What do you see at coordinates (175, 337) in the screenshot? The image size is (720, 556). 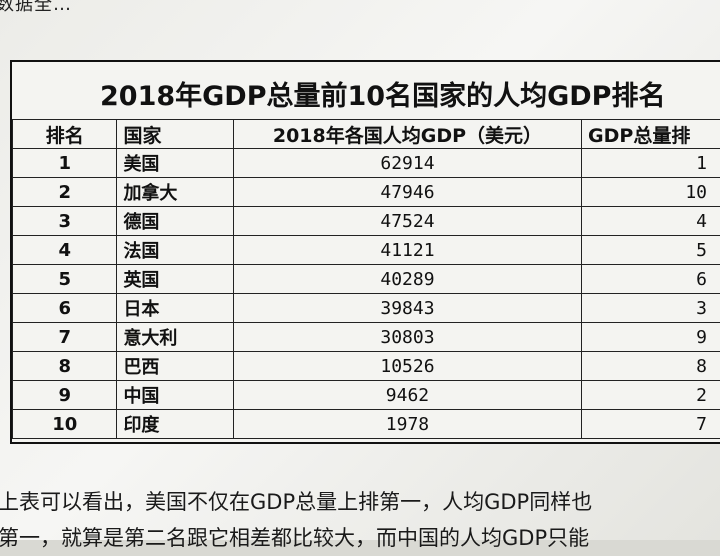 I see `cell-country: 意大利` at bounding box center [175, 337].